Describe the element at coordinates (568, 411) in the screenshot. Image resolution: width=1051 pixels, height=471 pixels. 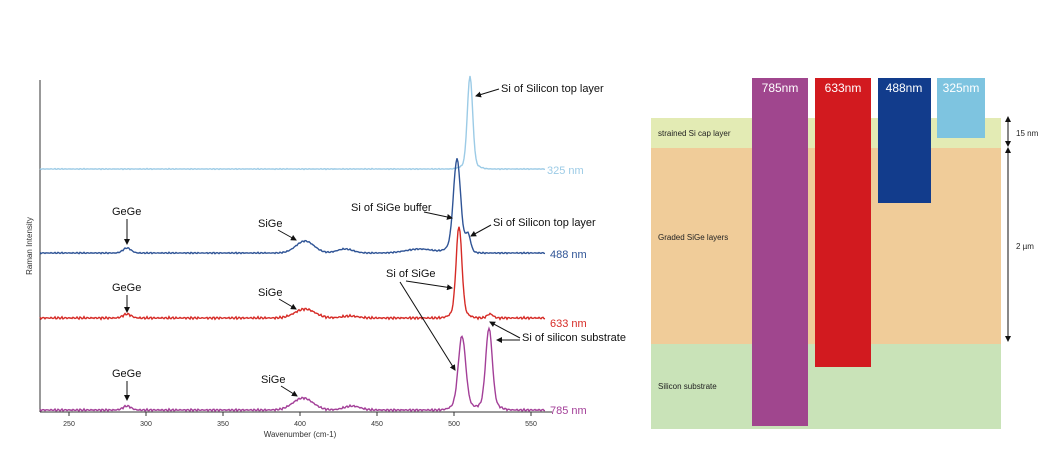
I see `trace-label-785nm: 785 nm` at that location.